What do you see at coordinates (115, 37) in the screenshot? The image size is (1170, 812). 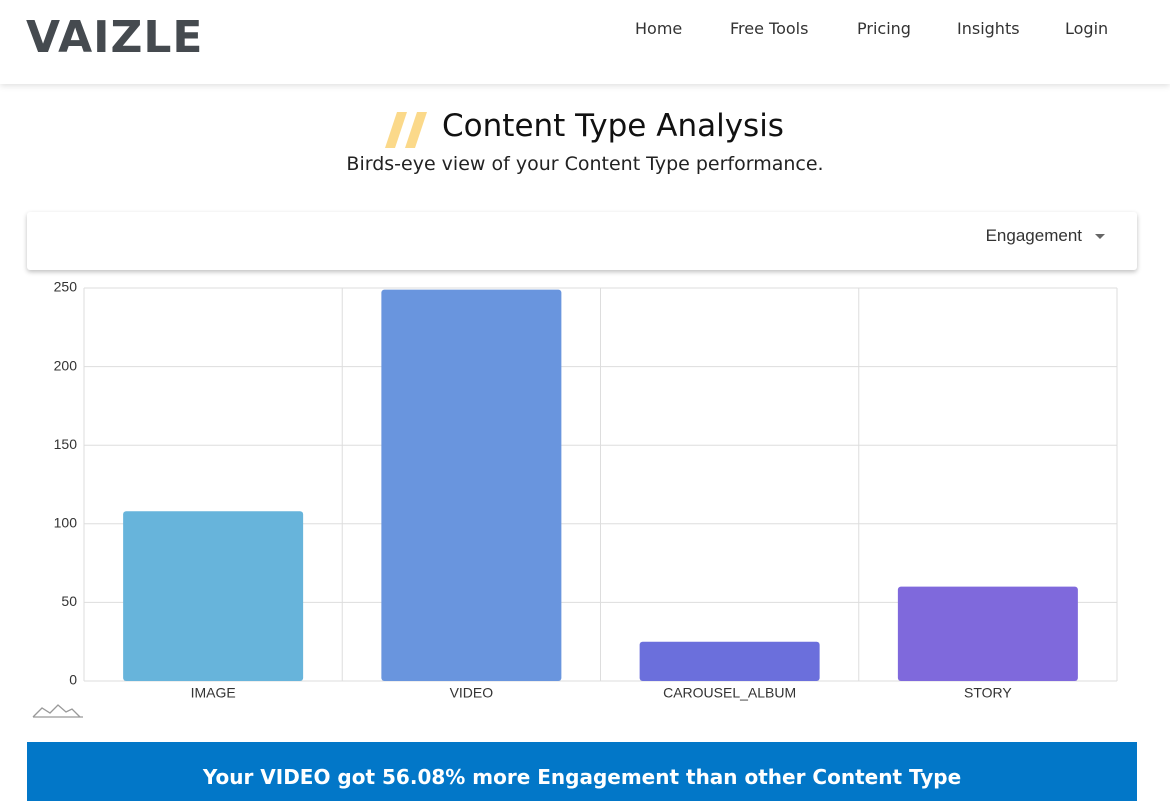 I see `logo: VAIZLE` at bounding box center [115, 37].